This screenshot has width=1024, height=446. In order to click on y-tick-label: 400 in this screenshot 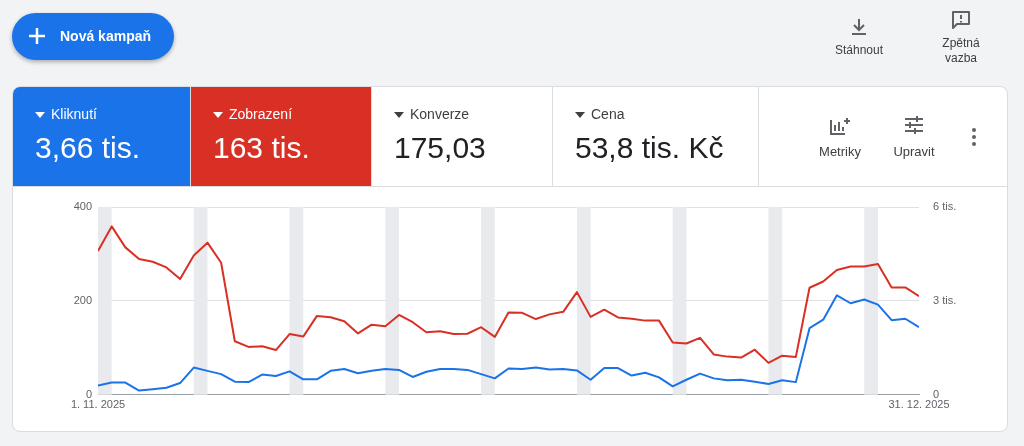, I will do `click(82, 206)`.